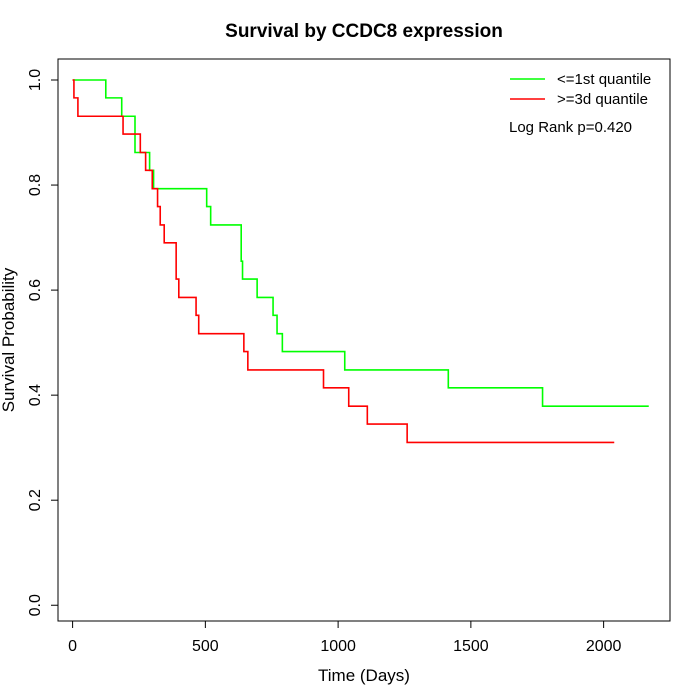 This screenshot has width=700, height=700. What do you see at coordinates (35, 395) in the screenshot?
I see `y-tick-label: 0.4` at bounding box center [35, 395].